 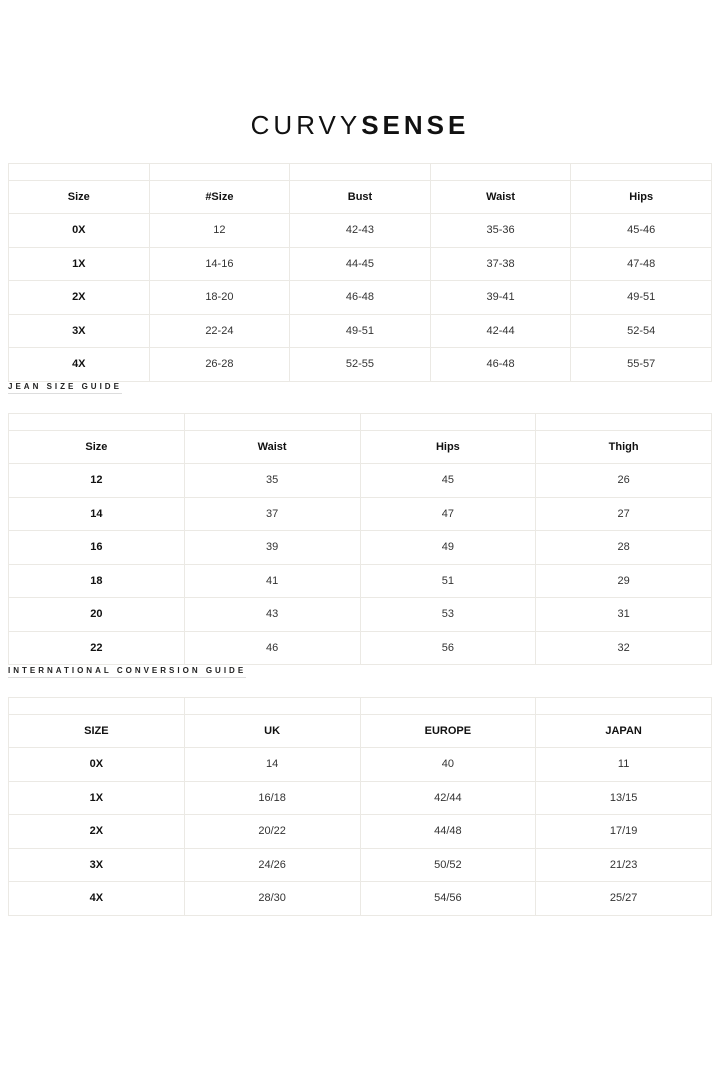 What do you see at coordinates (96, 614) in the screenshot?
I see `size-cell: 20` at bounding box center [96, 614].